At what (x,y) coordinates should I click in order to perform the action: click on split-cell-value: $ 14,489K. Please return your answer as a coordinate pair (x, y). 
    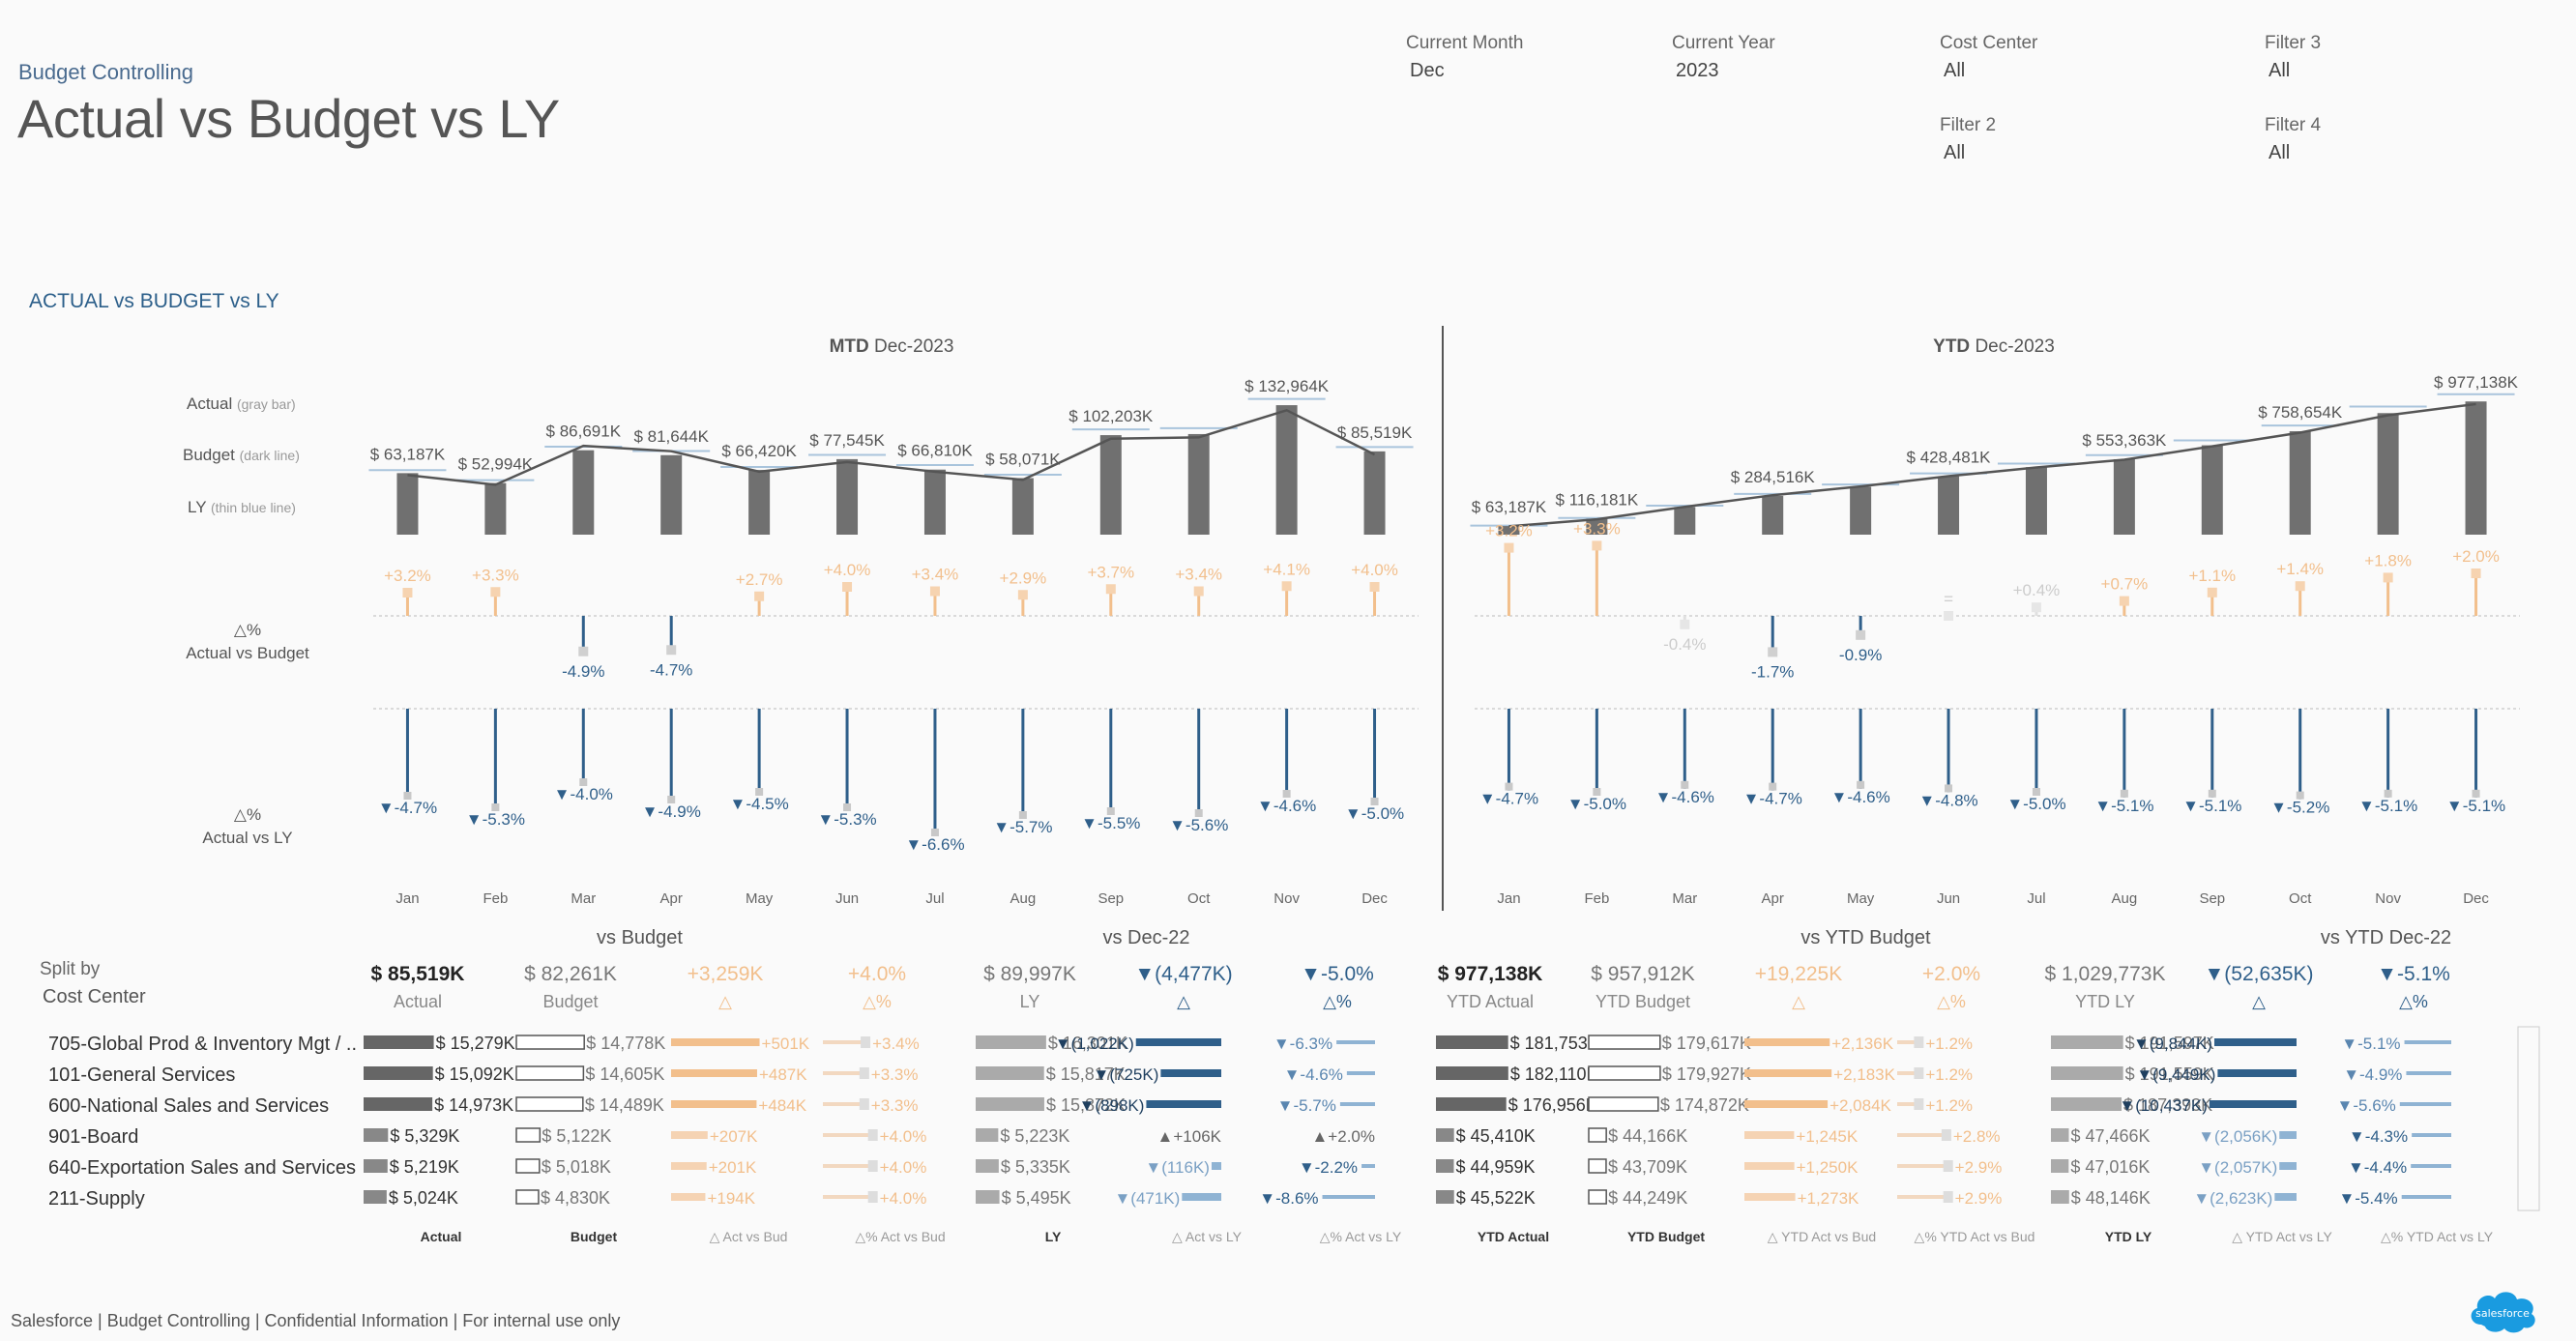
    Looking at the image, I should click on (624, 1105).